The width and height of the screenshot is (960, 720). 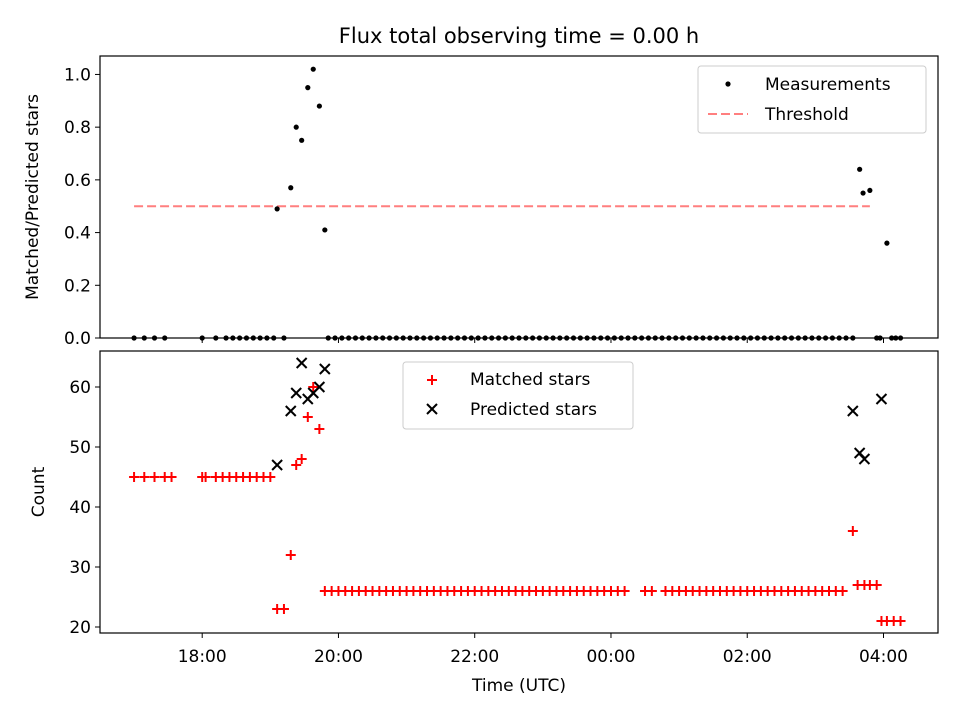 I want to click on bottom-legend-box, so click(x=518, y=395).